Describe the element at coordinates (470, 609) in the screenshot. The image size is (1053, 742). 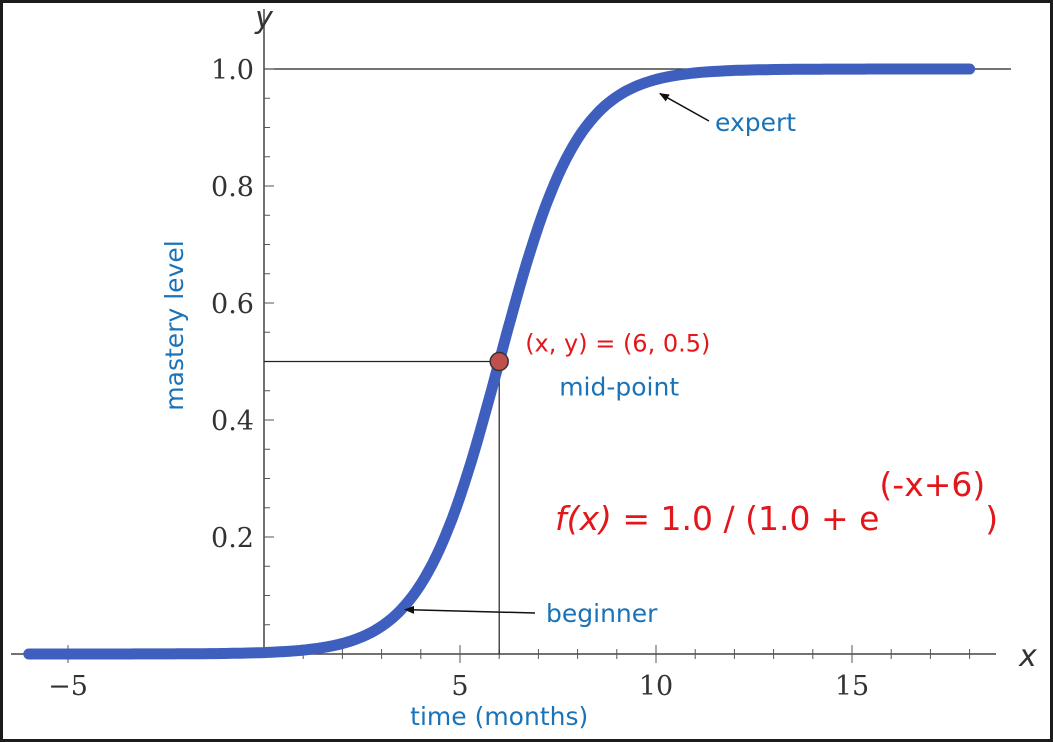
I see `beginner-annotation-arrow` at that location.